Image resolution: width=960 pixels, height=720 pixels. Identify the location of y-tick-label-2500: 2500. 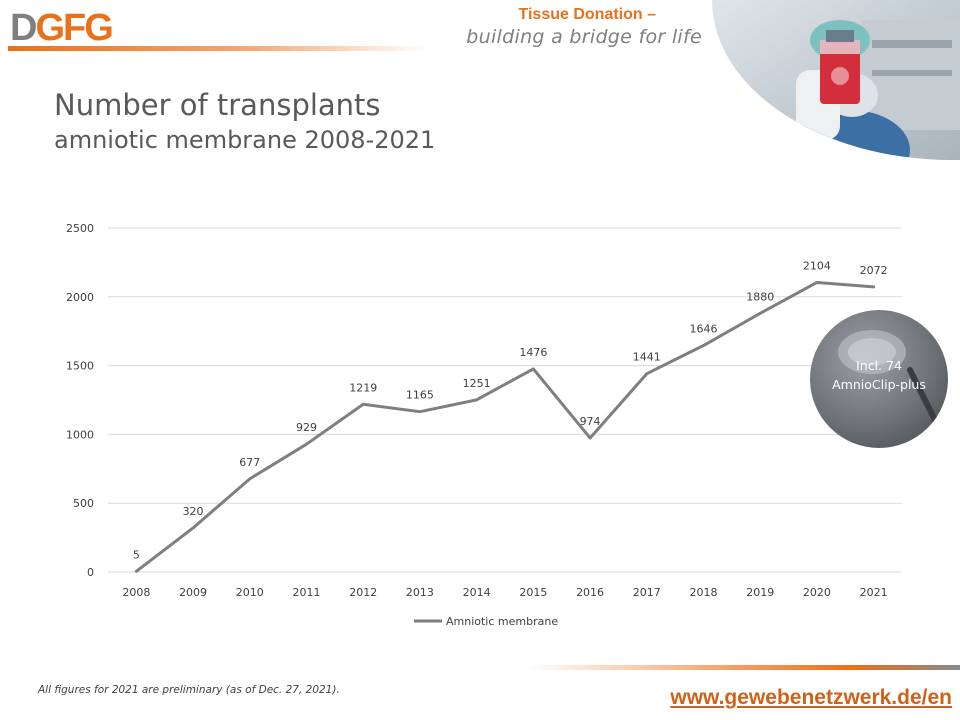
(80, 228).